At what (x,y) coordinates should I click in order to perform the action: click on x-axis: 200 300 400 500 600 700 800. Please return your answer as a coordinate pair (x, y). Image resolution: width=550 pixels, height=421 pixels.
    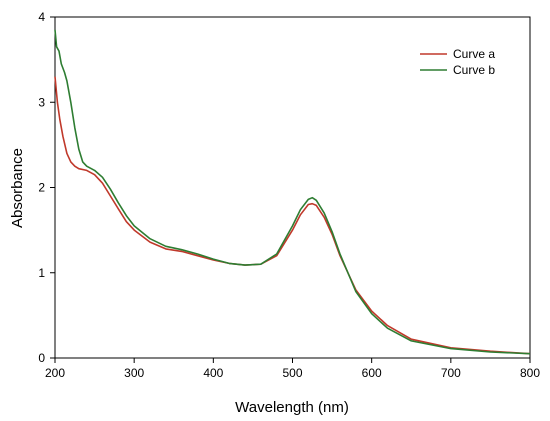
    Looking at the image, I should click on (292, 369).